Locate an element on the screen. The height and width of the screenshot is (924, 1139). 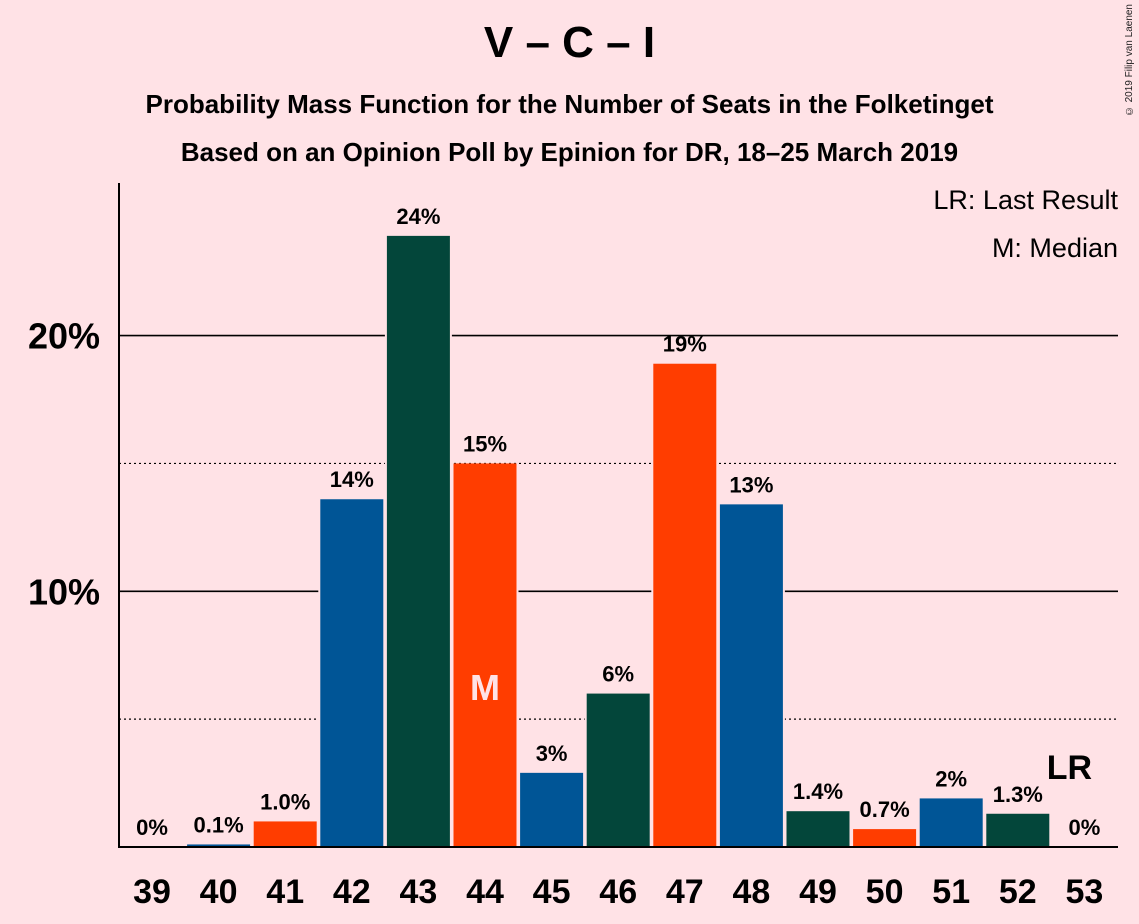
x-tick-labels: 39 40 41 42 43 44 45 46 47 48 49 50 51 52 53 is located at coordinates (618, 892).